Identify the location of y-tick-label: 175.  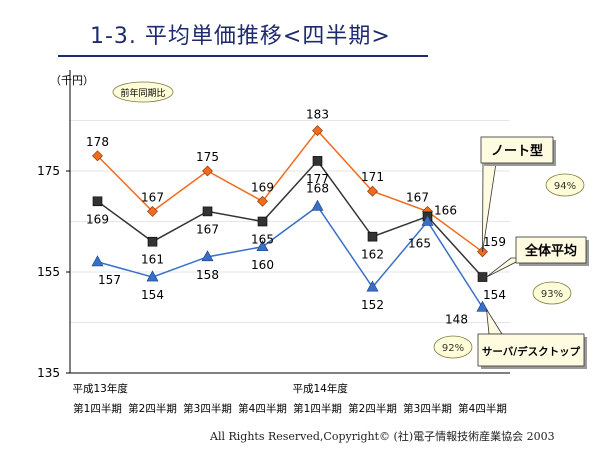
(48, 171).